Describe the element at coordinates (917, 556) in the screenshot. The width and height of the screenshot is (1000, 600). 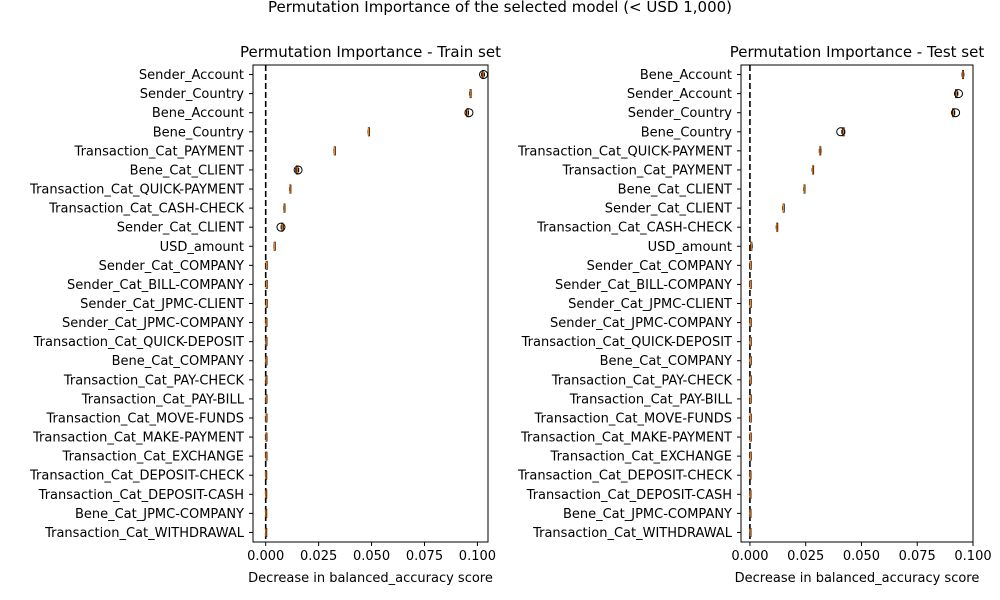
I see `x-tick-label: 0.075` at that location.